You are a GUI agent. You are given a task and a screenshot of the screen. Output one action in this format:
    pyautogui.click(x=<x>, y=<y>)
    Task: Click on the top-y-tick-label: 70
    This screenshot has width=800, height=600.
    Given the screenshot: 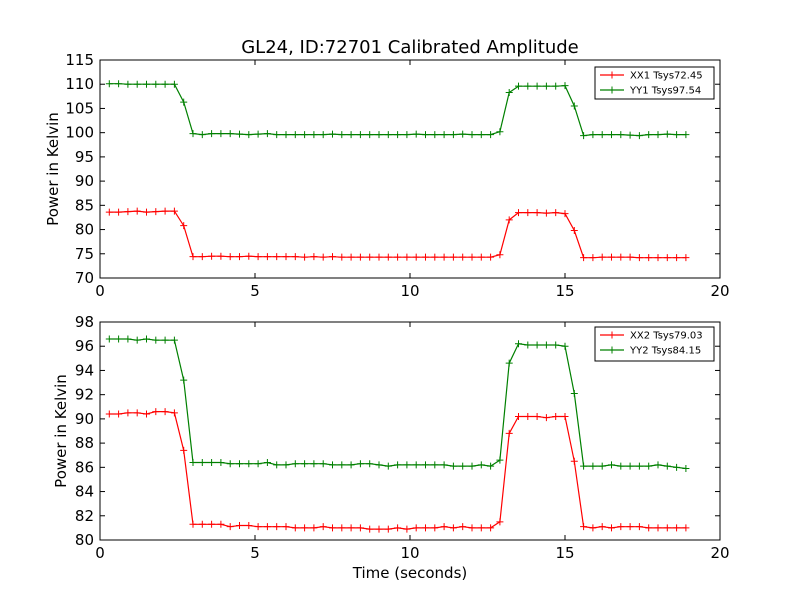 What is the action you would take?
    pyautogui.click(x=84, y=278)
    